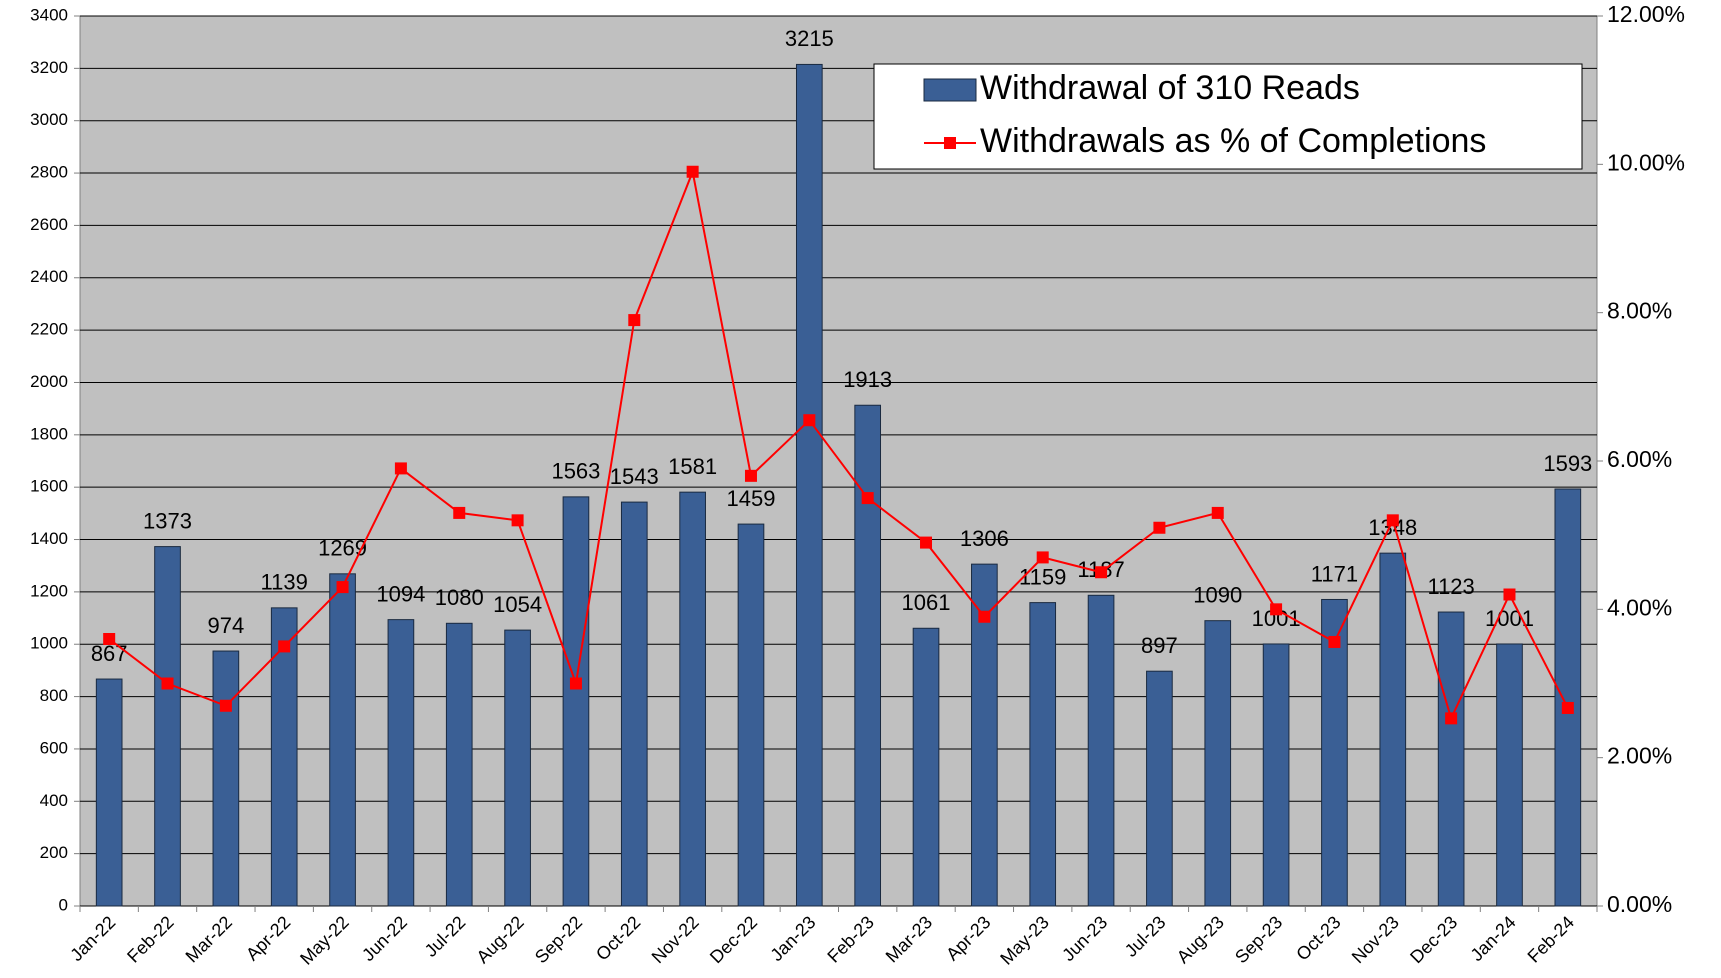  I want to click on x-tick-label: Nov-22, so click(675, 939).